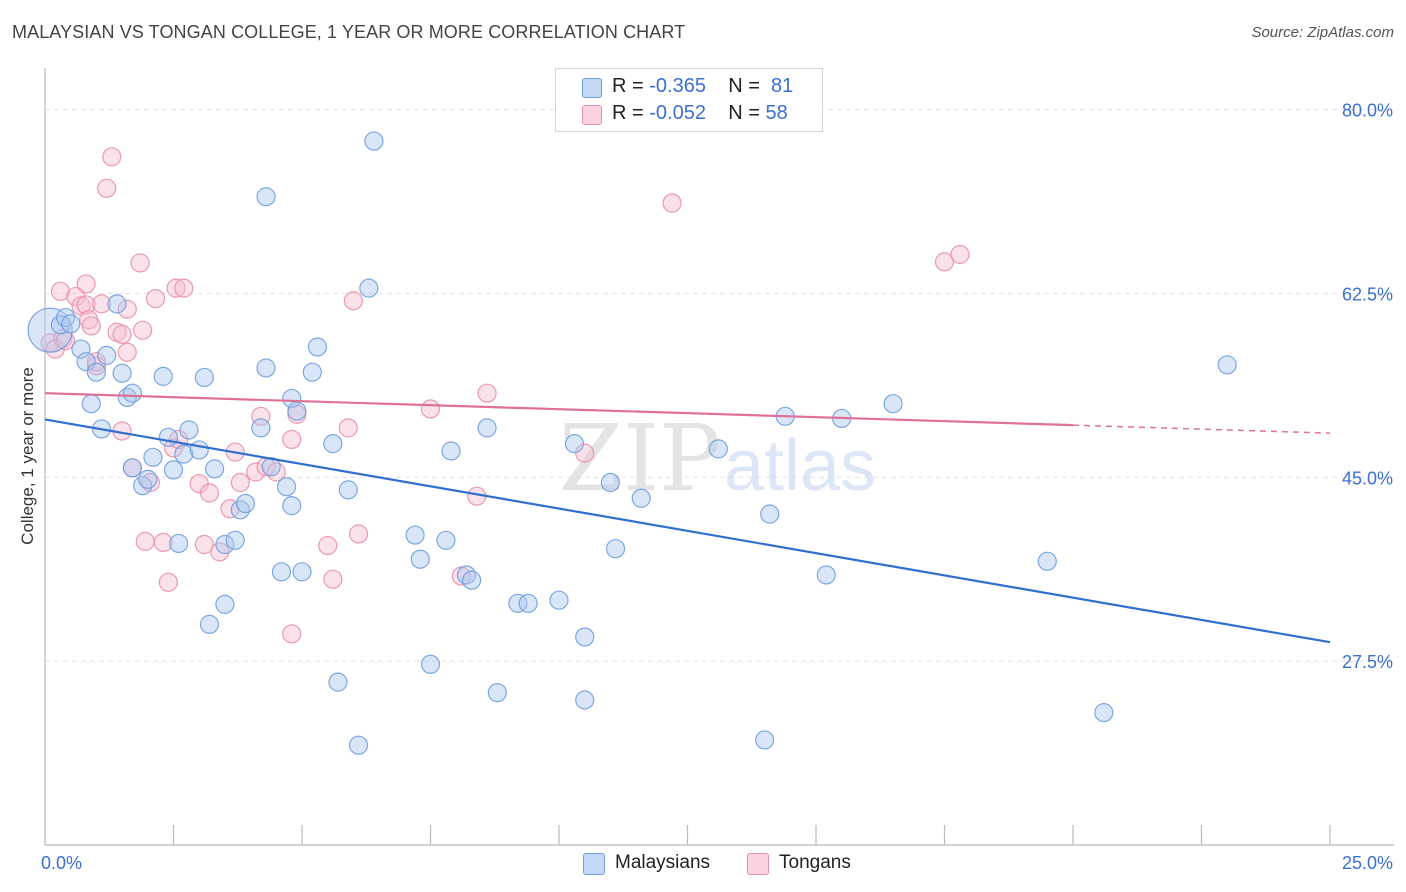 This screenshot has width=1406, height=892. Describe the element at coordinates (758, 864) in the screenshot. I see `tongans-legend-swatch` at that location.